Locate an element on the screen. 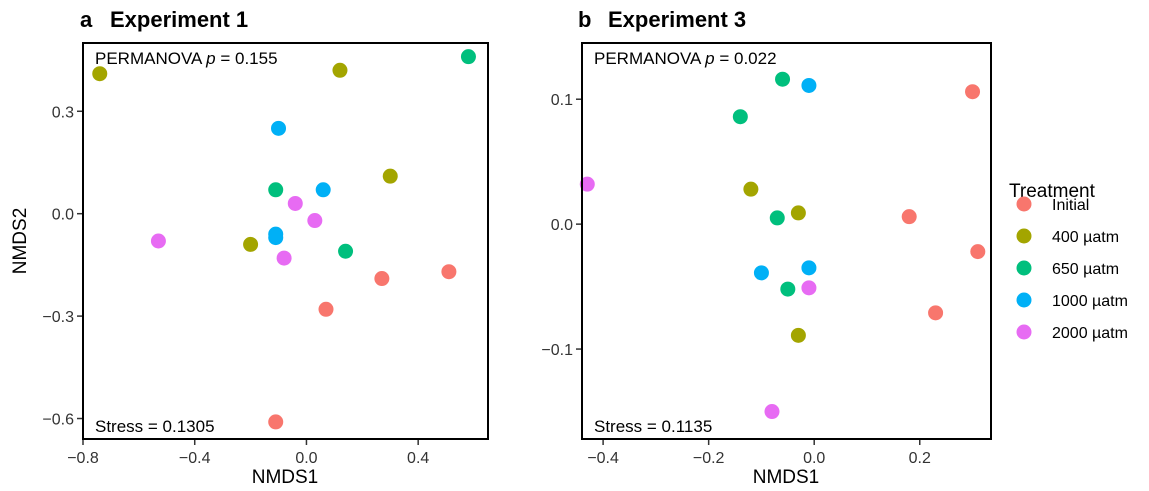 The height and width of the screenshot is (491, 1149). legend-label: Initial is located at coordinates (1070, 205).